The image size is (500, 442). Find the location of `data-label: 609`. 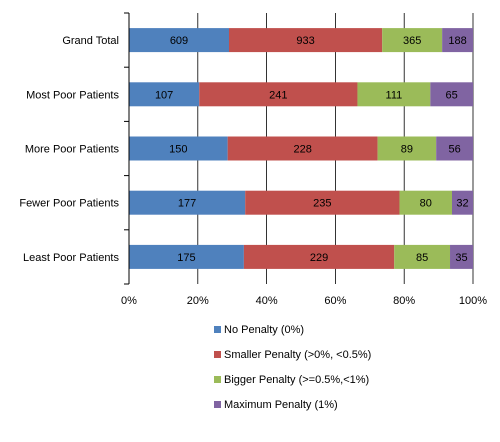

data-label: 609 is located at coordinates (179, 41).